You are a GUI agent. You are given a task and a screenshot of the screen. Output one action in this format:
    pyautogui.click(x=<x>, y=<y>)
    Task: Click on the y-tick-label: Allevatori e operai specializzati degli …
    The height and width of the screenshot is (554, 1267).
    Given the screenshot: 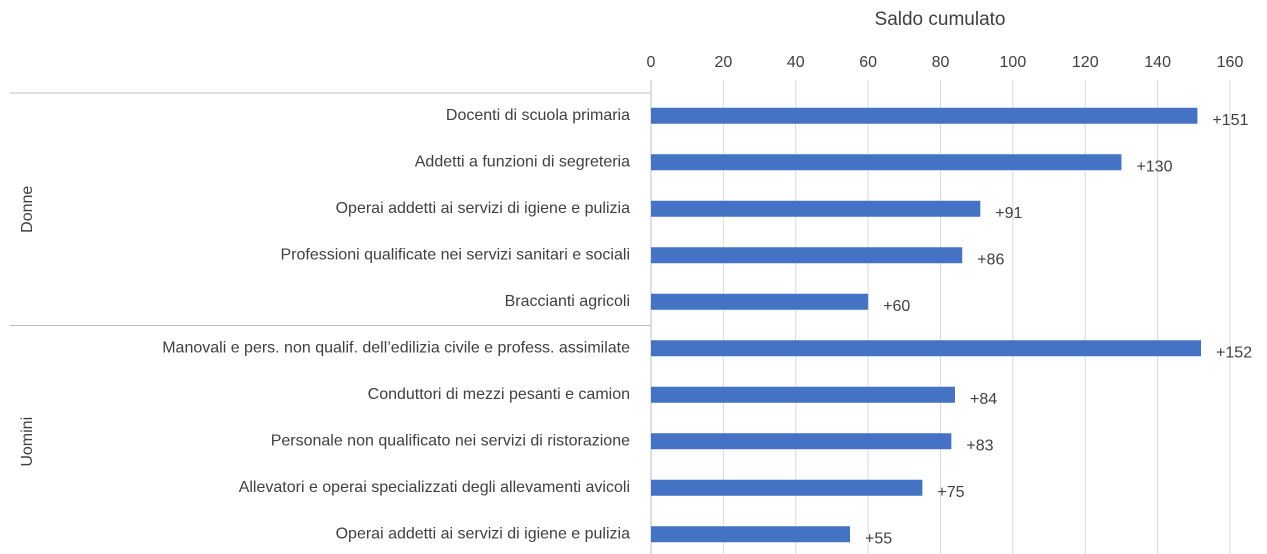 What is the action you would take?
    pyautogui.click(x=434, y=487)
    